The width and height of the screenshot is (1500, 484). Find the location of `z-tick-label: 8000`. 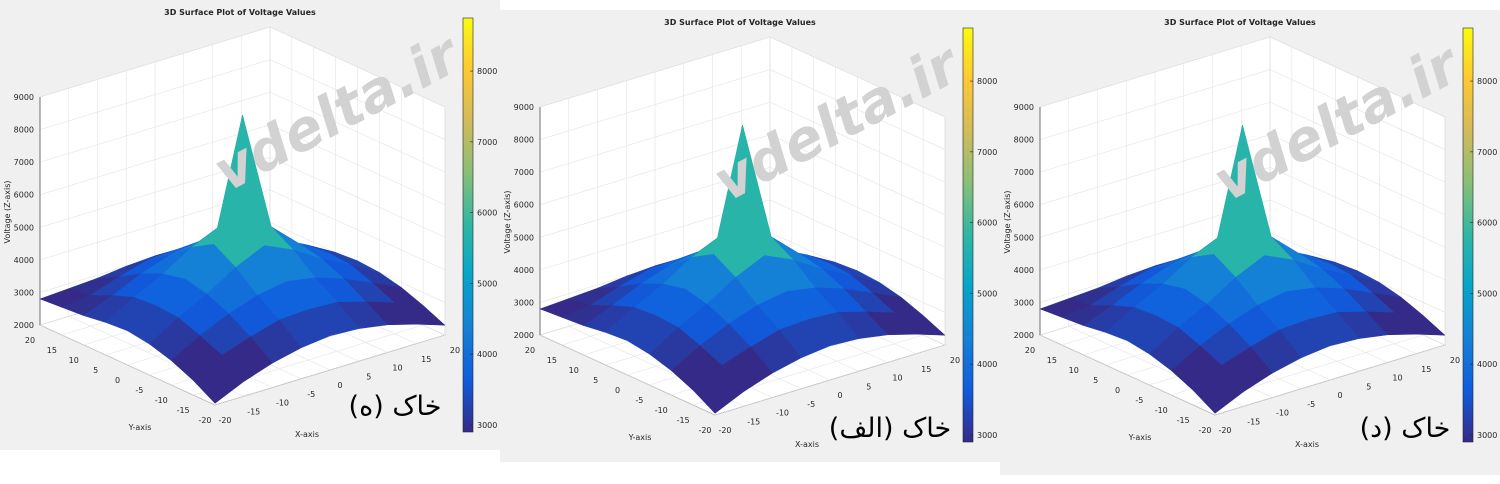

z-tick-label: 8000 is located at coordinates (24, 130).